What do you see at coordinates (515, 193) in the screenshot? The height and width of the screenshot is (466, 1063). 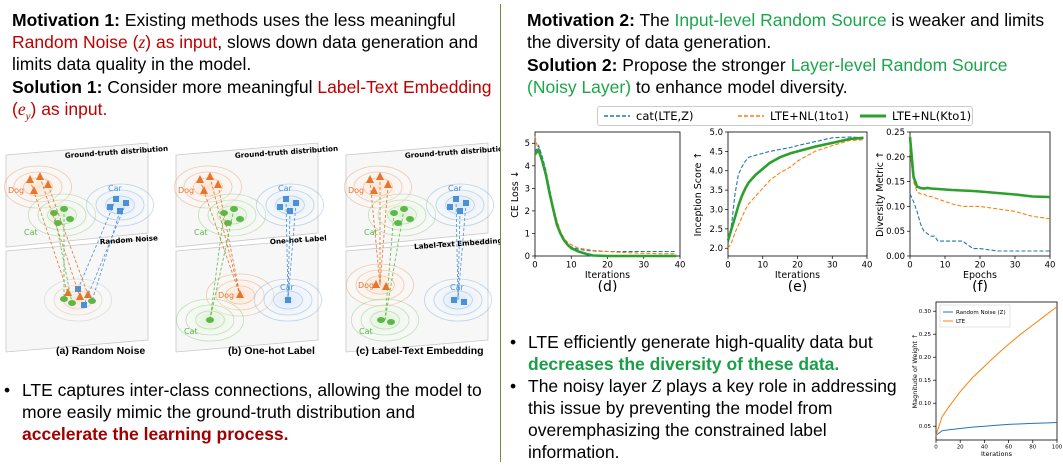 I see `y-axis-label: CE Loss ↓` at bounding box center [515, 193].